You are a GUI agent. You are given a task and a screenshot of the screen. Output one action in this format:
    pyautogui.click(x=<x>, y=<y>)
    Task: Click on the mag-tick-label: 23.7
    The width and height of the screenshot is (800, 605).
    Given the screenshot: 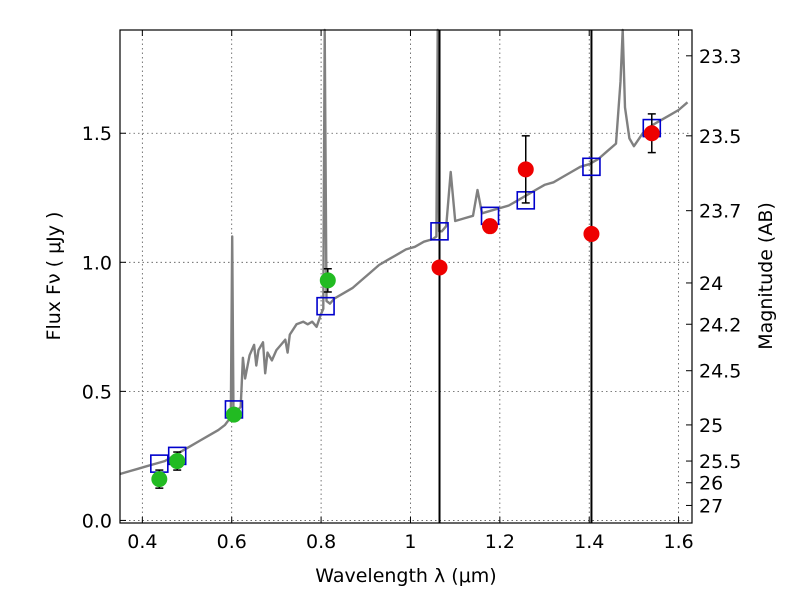 What is the action you would take?
    pyautogui.click(x=720, y=212)
    